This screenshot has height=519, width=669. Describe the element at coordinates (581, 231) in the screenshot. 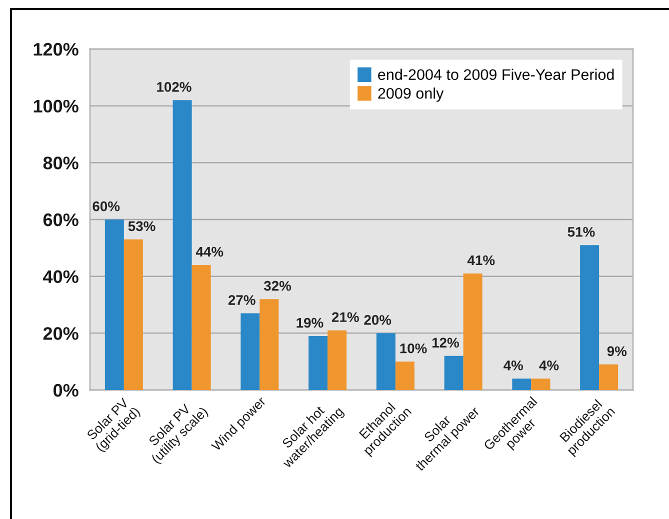

I see `data-label: 51%` at that location.